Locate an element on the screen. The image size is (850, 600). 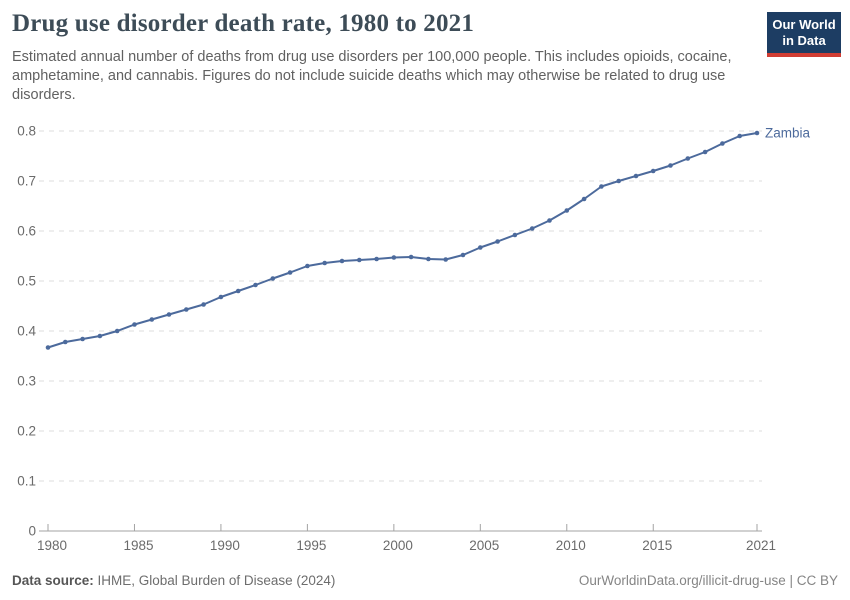
x-tick-label: 1995 is located at coordinates (311, 545).